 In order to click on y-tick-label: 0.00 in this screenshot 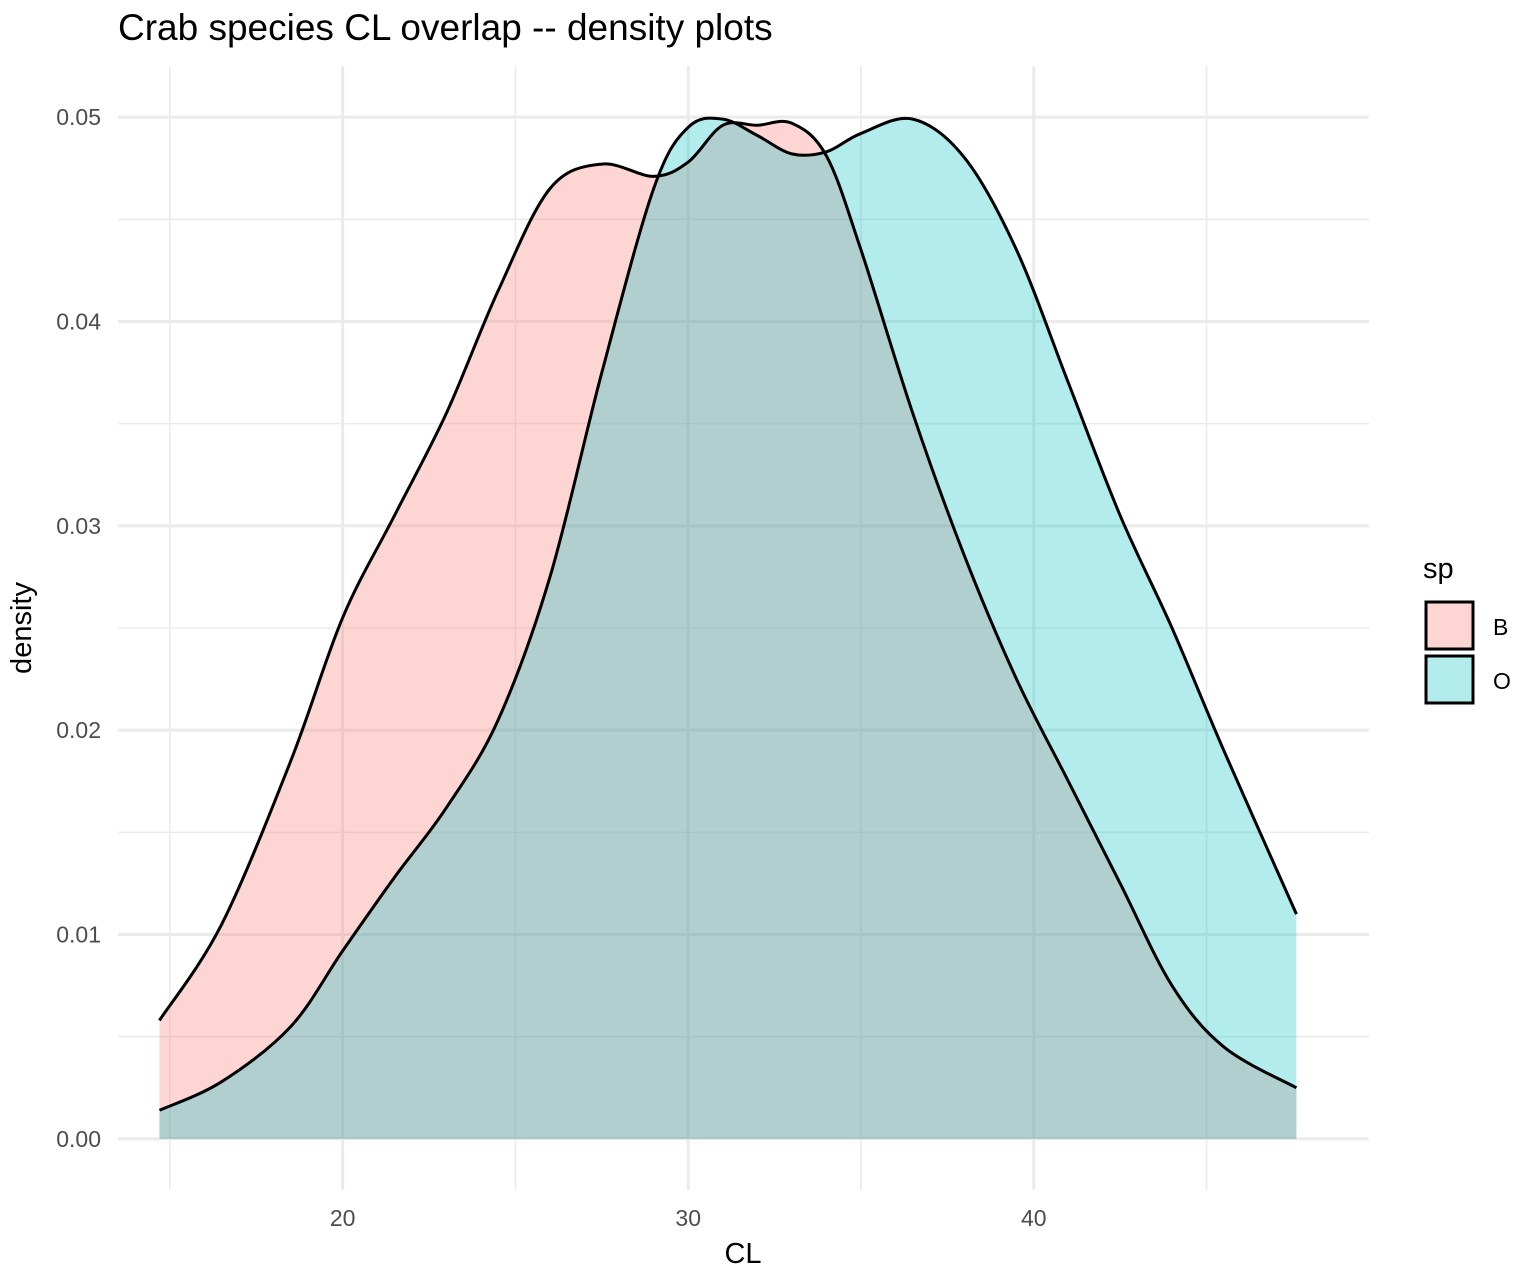, I will do `click(78, 1139)`.